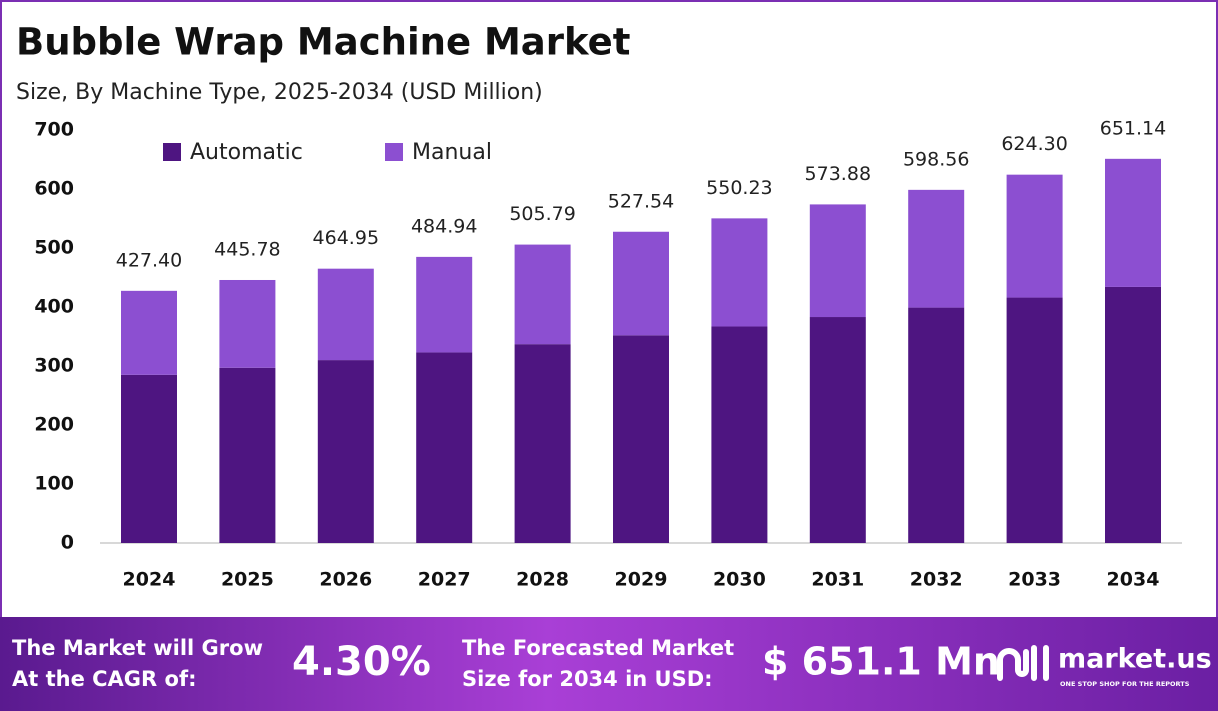  Describe the element at coordinates (444, 226) in the screenshot. I see `total-label: 484.94` at that location.